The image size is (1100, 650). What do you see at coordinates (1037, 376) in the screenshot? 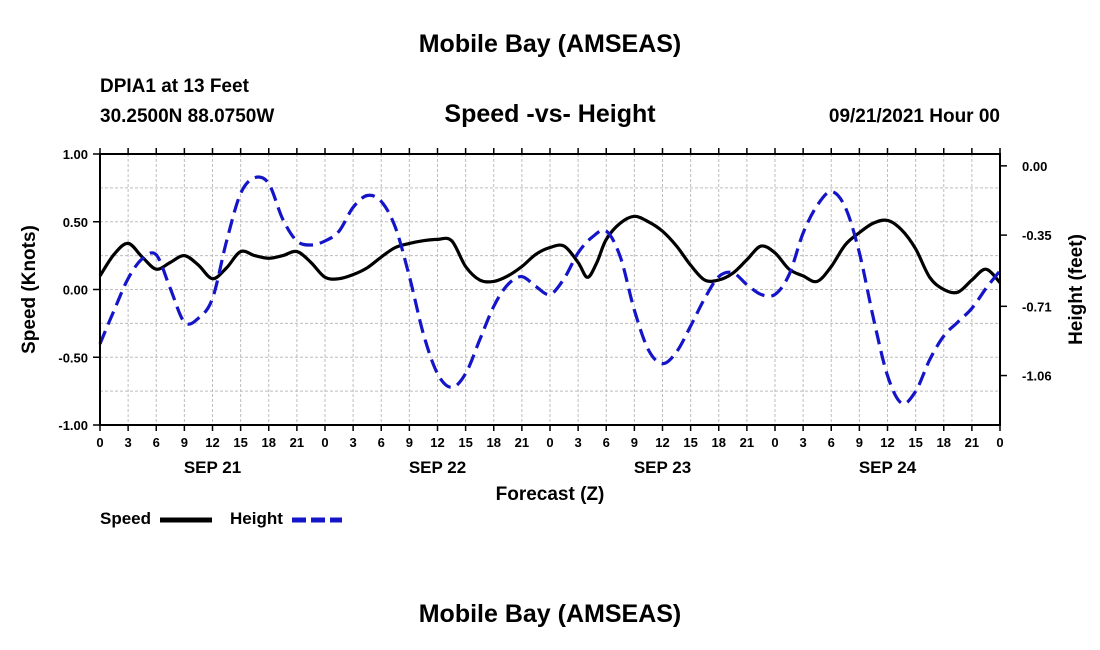
I see `y-tick-label-right: -1.06` at bounding box center [1037, 376].